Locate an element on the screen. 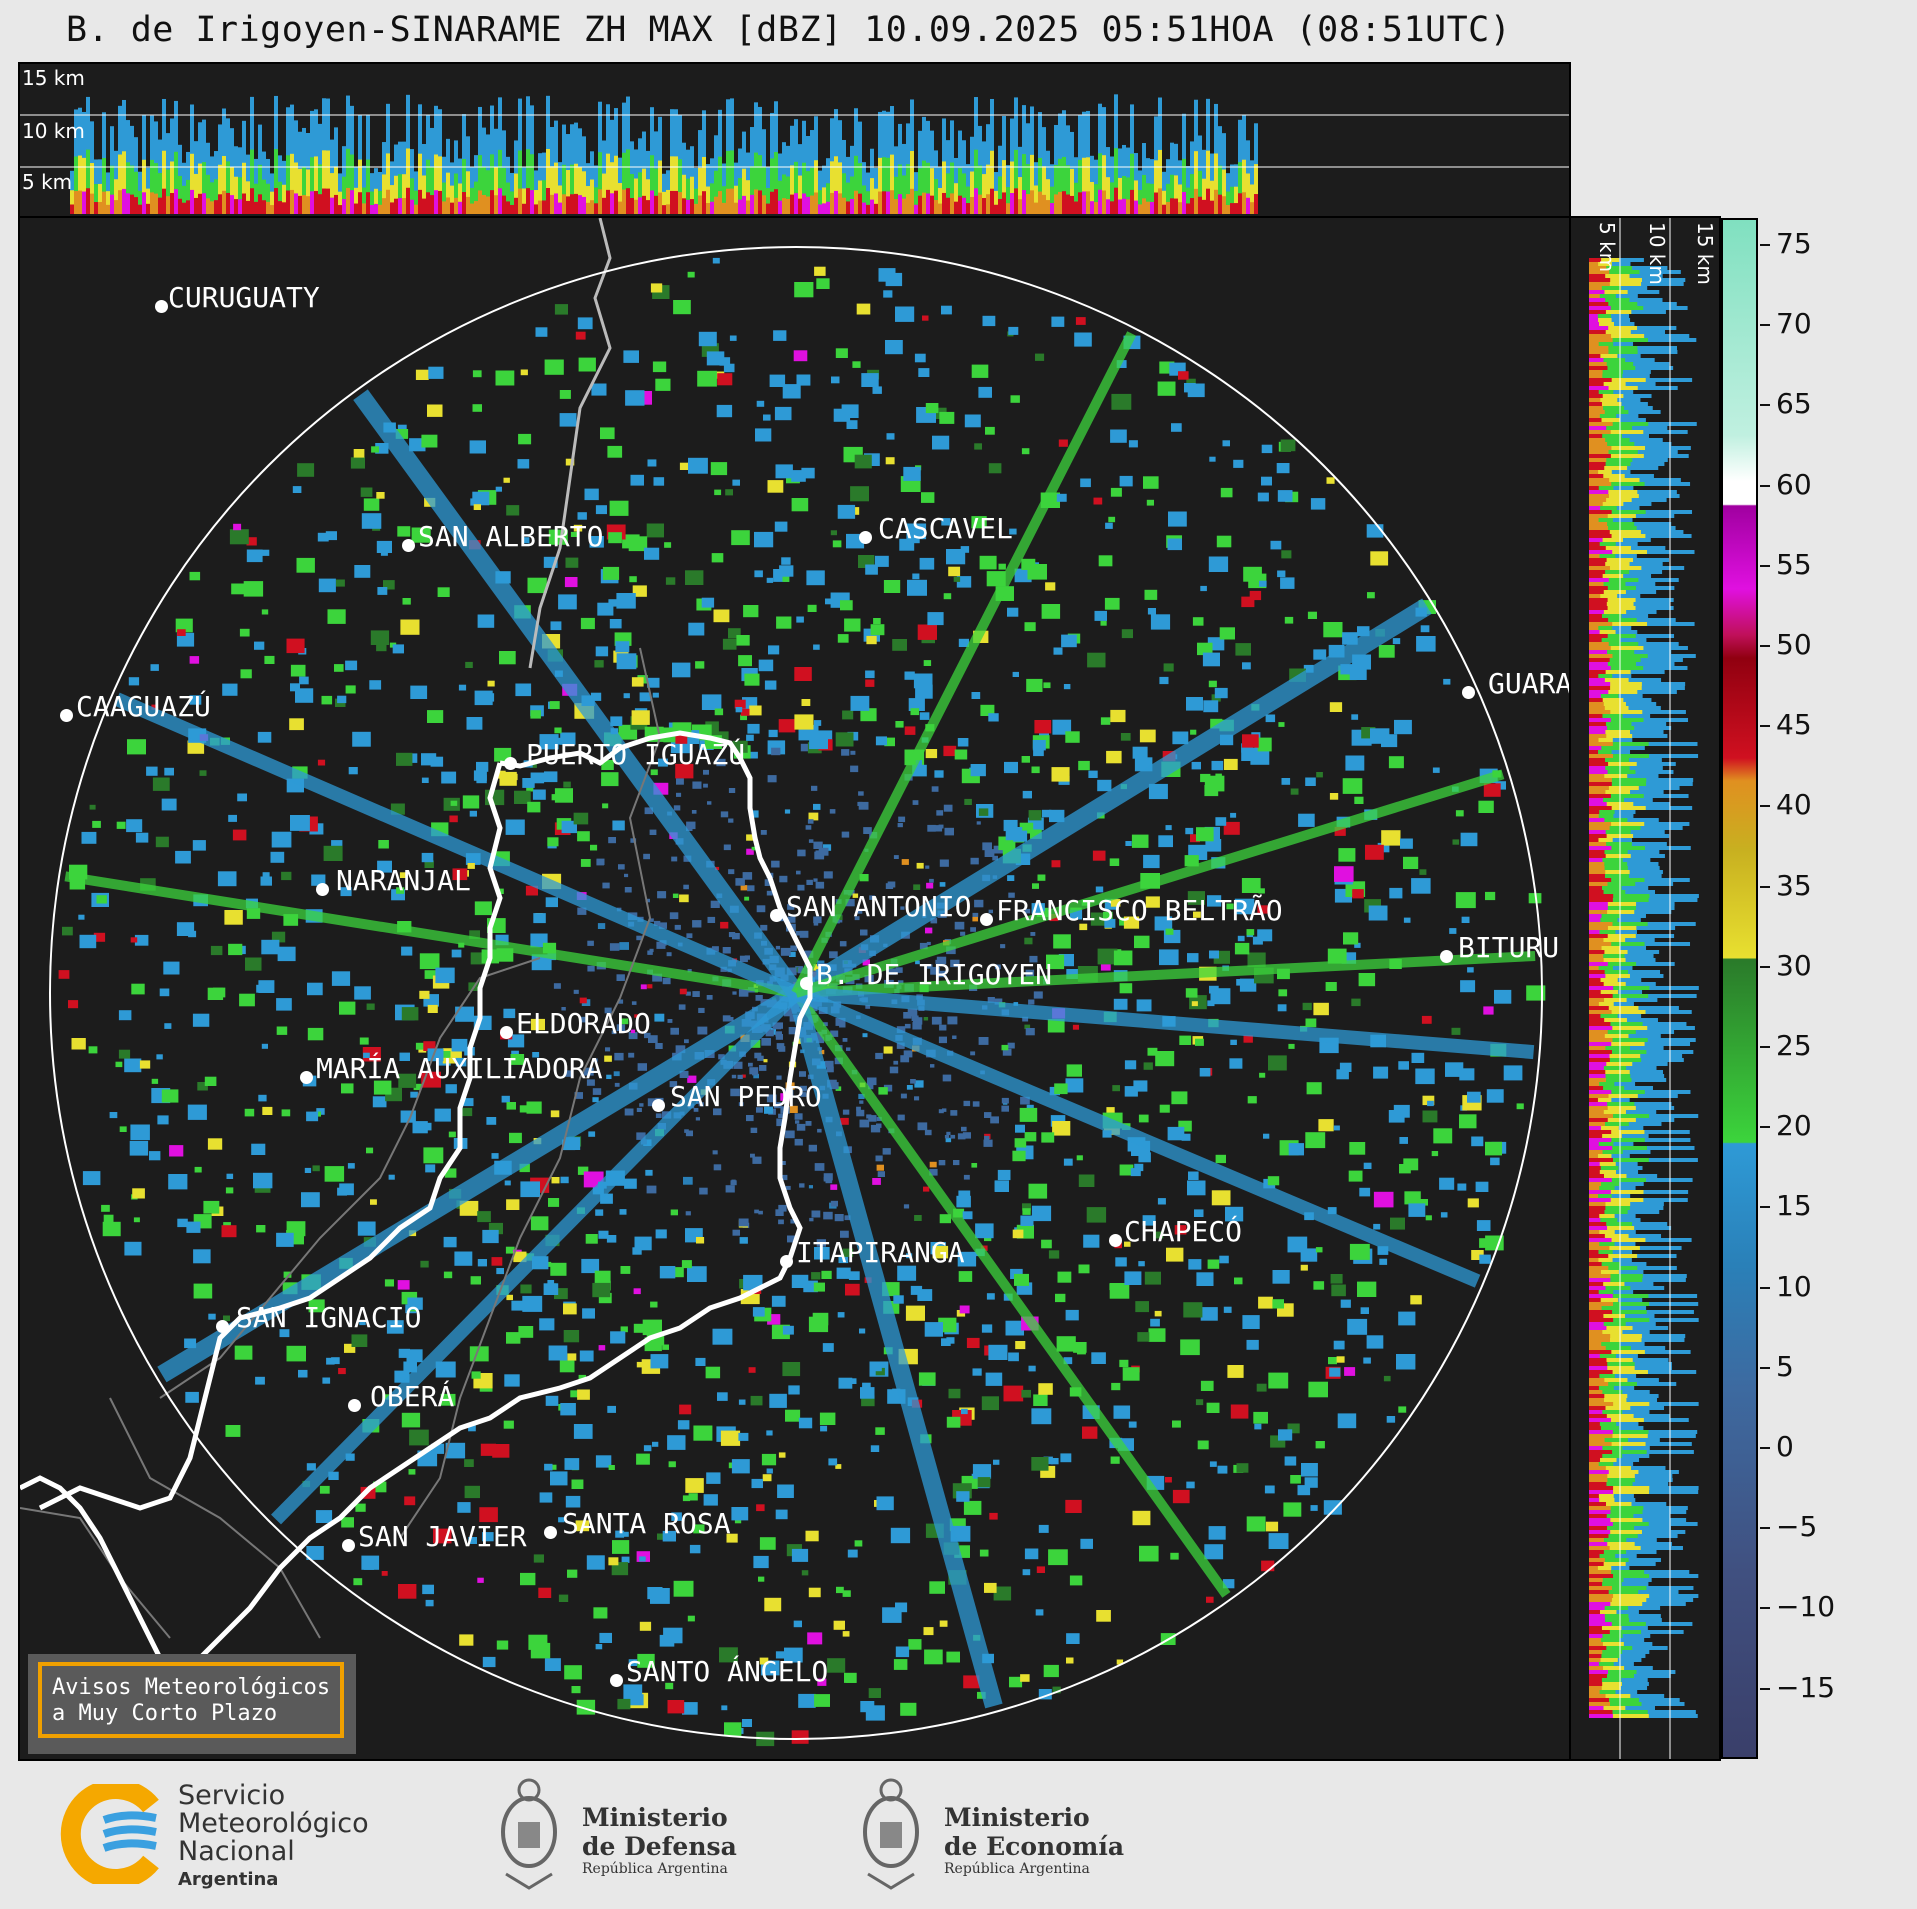 The image size is (1917, 1909). side-cross-section-panel: 5 km 10 km 15 km is located at coordinates (1645, 988).